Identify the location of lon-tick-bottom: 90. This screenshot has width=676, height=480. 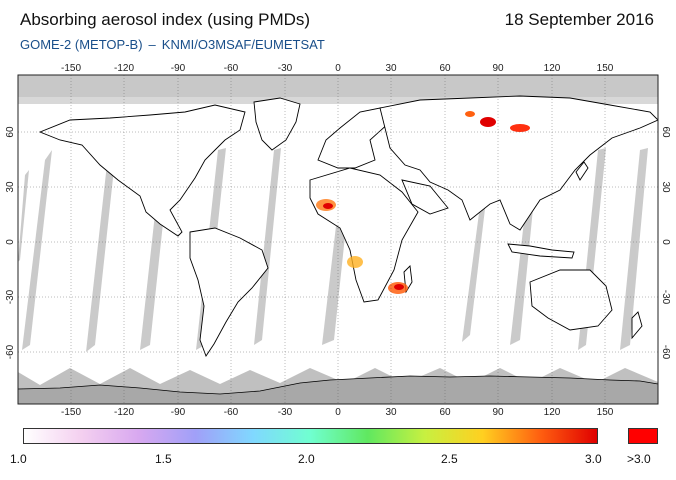
(498, 412).